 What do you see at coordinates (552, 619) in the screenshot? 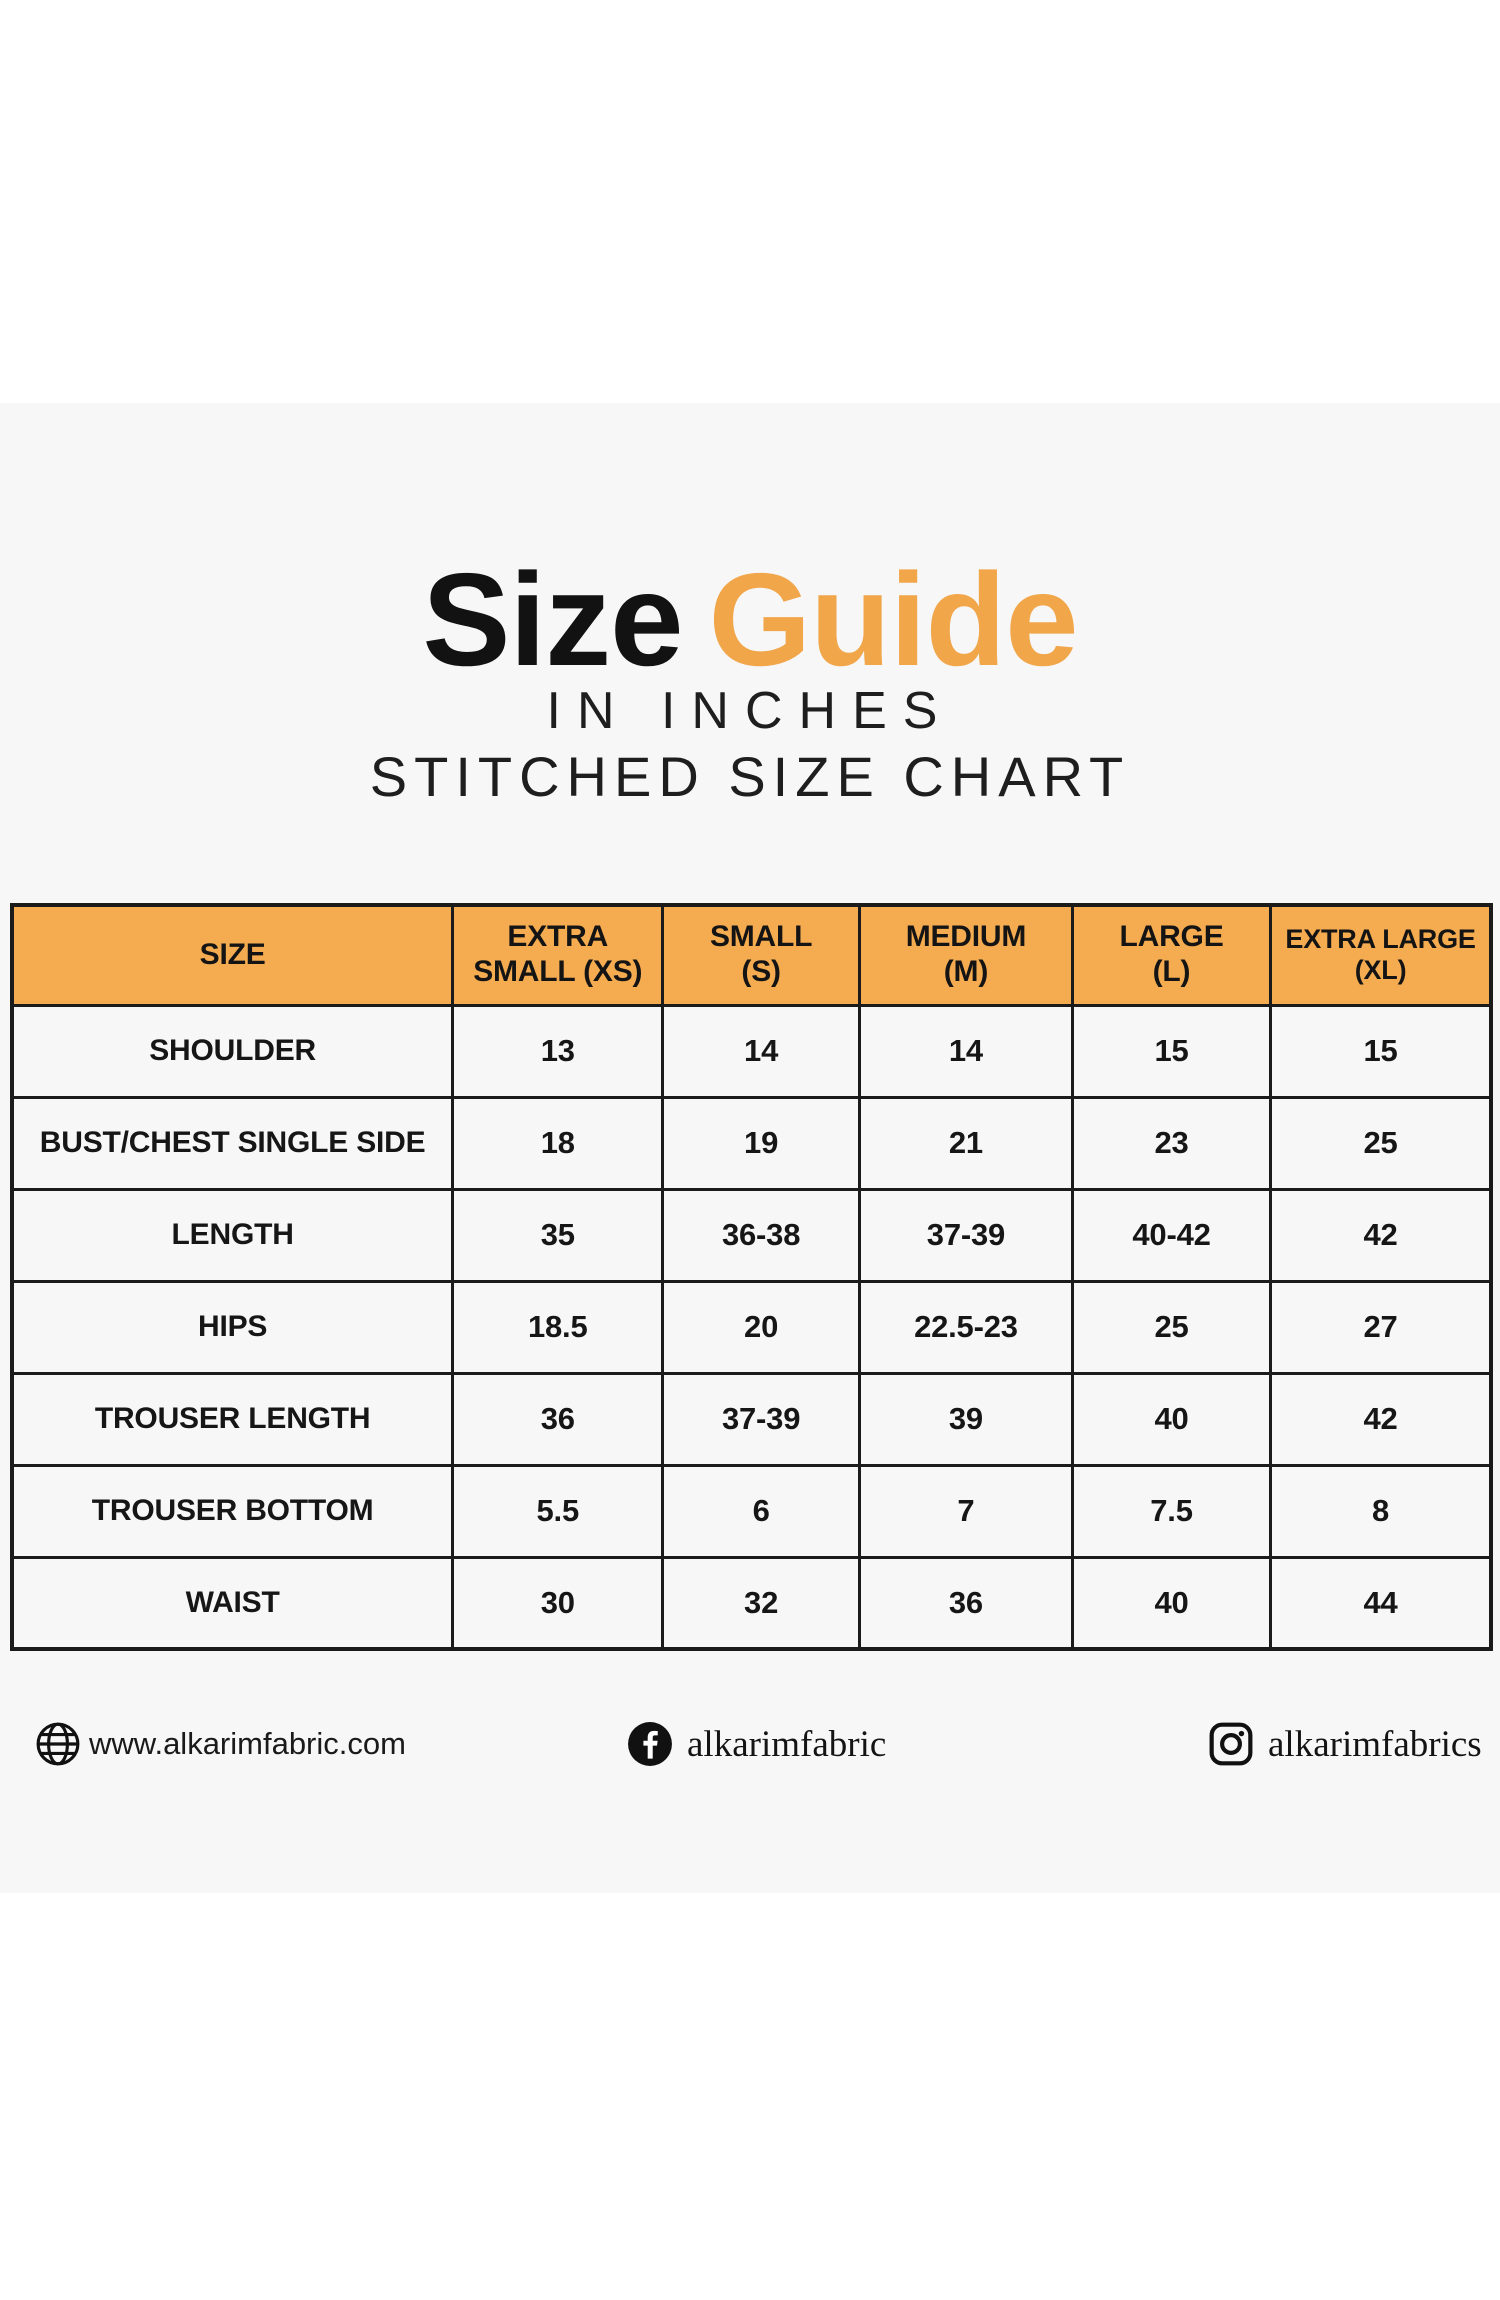
I see `title-word-size: Size` at bounding box center [552, 619].